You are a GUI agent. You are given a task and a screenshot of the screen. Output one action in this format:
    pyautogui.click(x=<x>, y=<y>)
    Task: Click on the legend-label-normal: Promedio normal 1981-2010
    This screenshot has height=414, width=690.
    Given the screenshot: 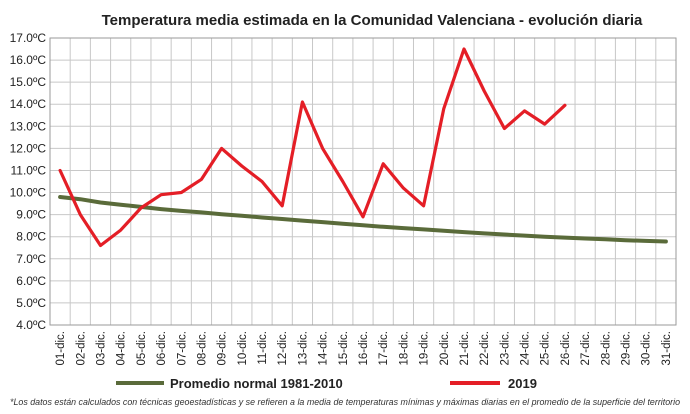 What is the action you would take?
    pyautogui.click(x=256, y=383)
    